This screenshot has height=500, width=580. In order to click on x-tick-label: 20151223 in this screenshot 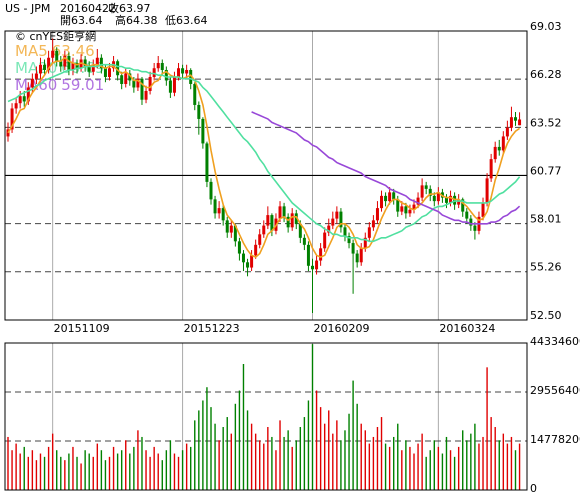, I will do `click(212, 328)`.